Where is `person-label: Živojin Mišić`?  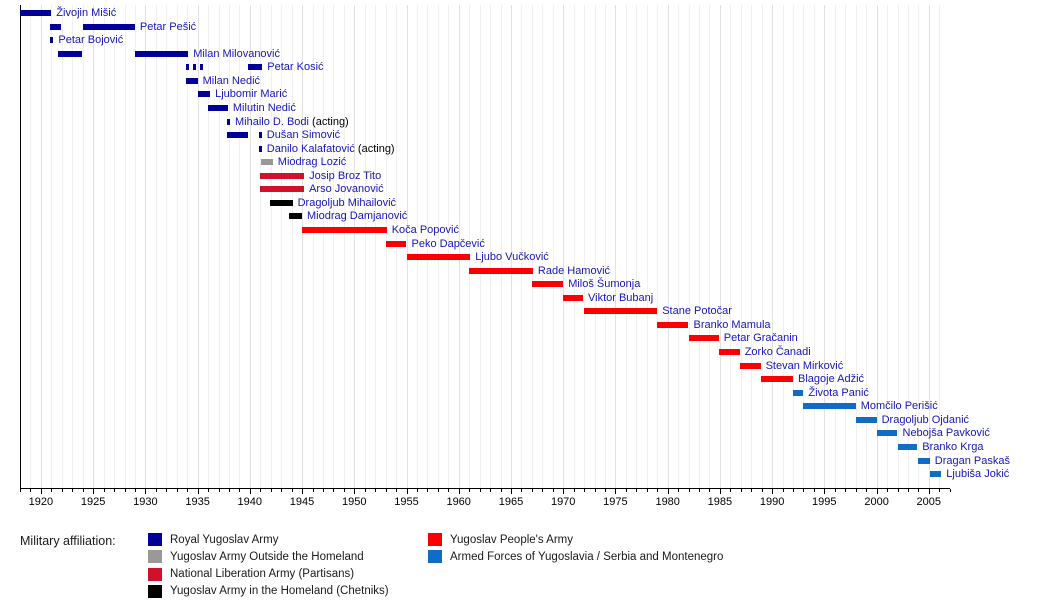
person-label: Živojin Mišić is located at coordinates (86, 13).